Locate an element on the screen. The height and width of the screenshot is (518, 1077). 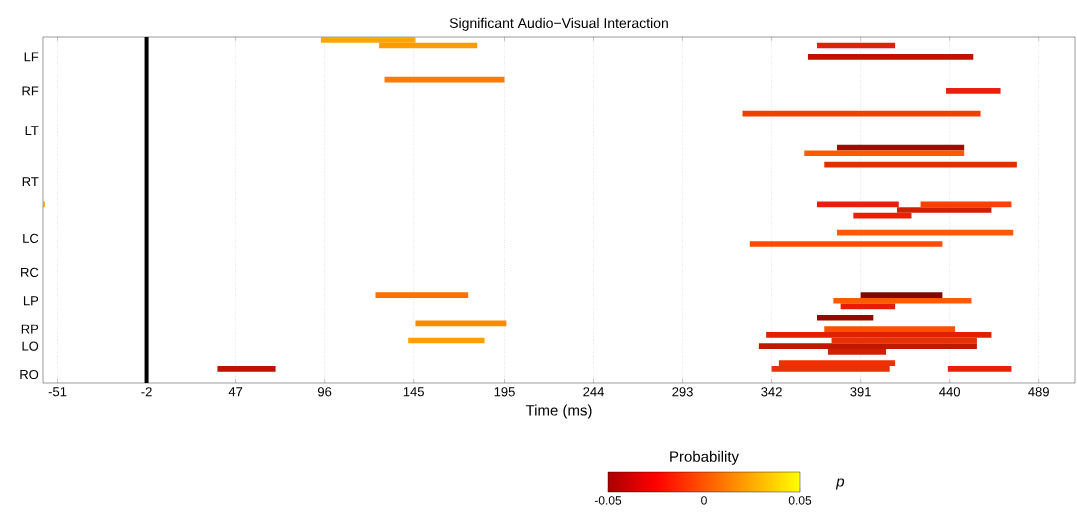
x-tick-label: 145 is located at coordinates (413, 392).